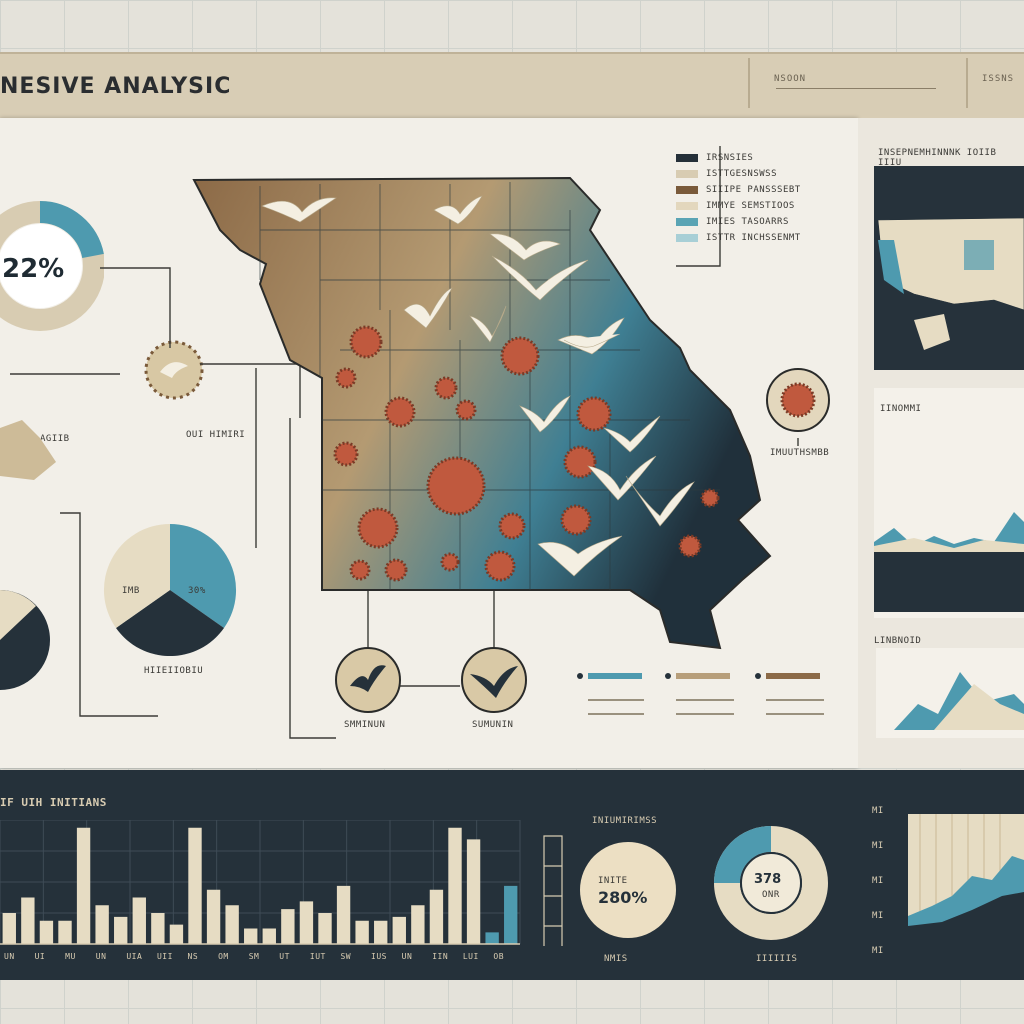 The width and height of the screenshot is (1024, 1024). Describe the element at coordinates (856, 88) in the screenshot. I see `header-box-1-rule` at that location.